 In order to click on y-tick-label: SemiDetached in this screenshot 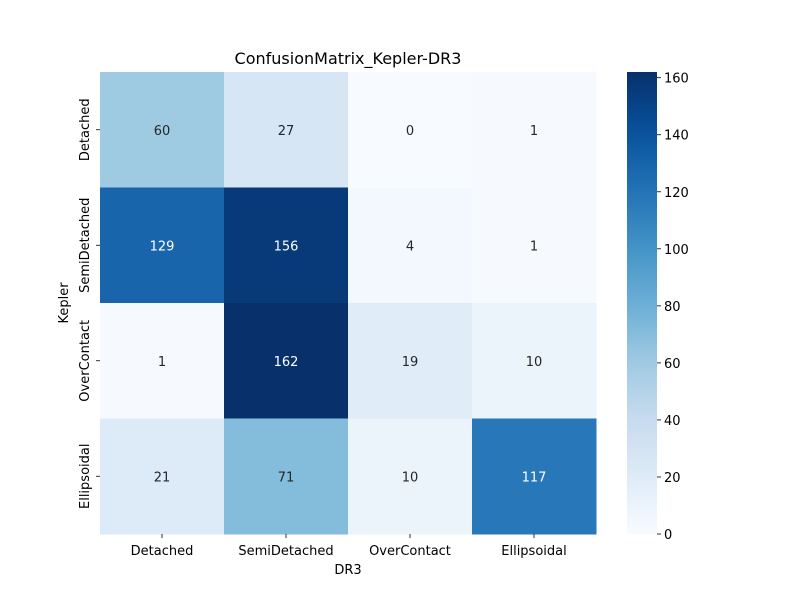, I will do `click(85, 245)`.